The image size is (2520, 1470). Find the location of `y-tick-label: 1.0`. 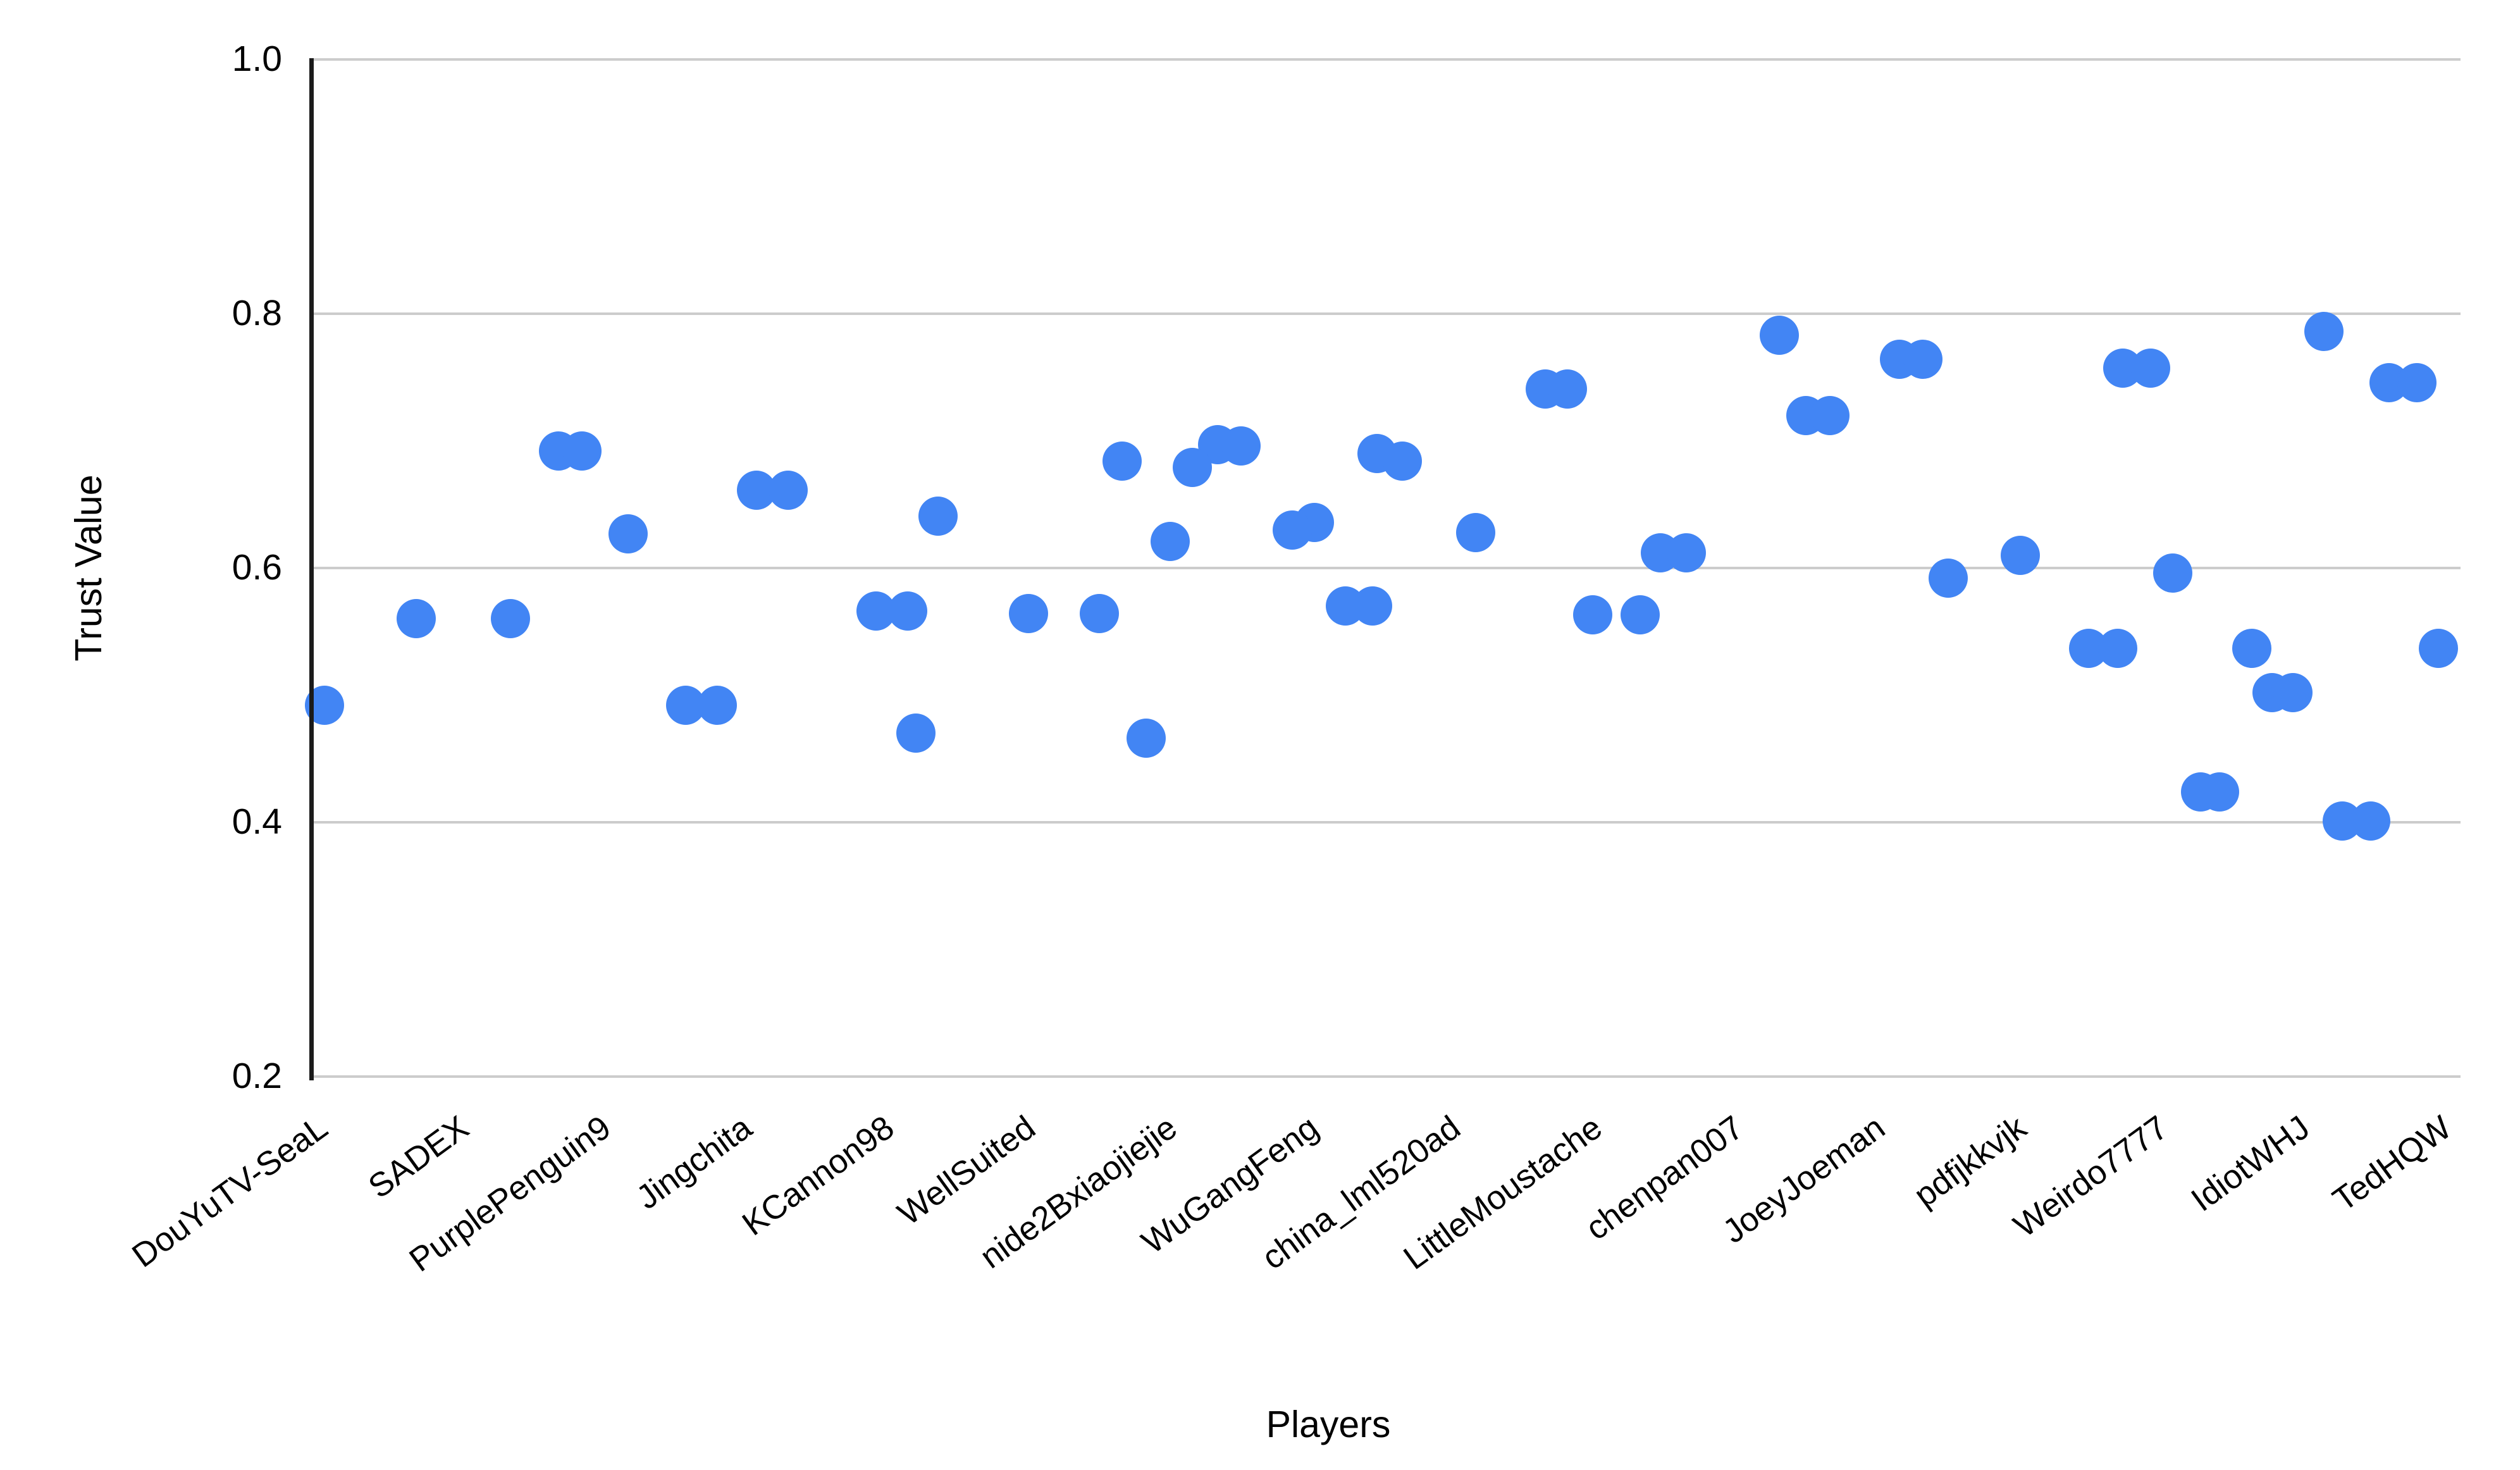

y-tick-label: 1.0 is located at coordinates (257, 59).